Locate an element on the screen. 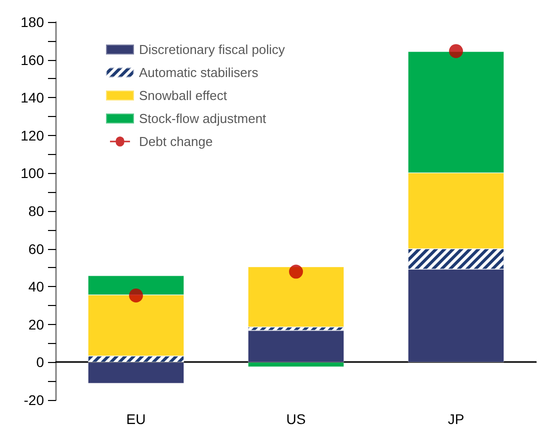 The height and width of the screenshot is (432, 556). y-tick-label: 140 is located at coordinates (32, 98).